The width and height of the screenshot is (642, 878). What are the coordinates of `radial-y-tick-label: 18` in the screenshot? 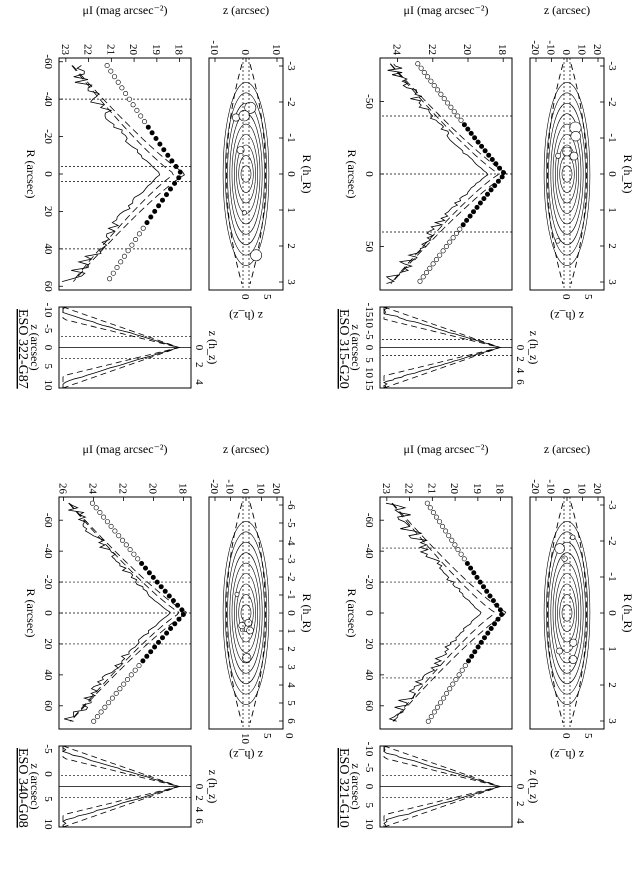 It's located at (500, 489).